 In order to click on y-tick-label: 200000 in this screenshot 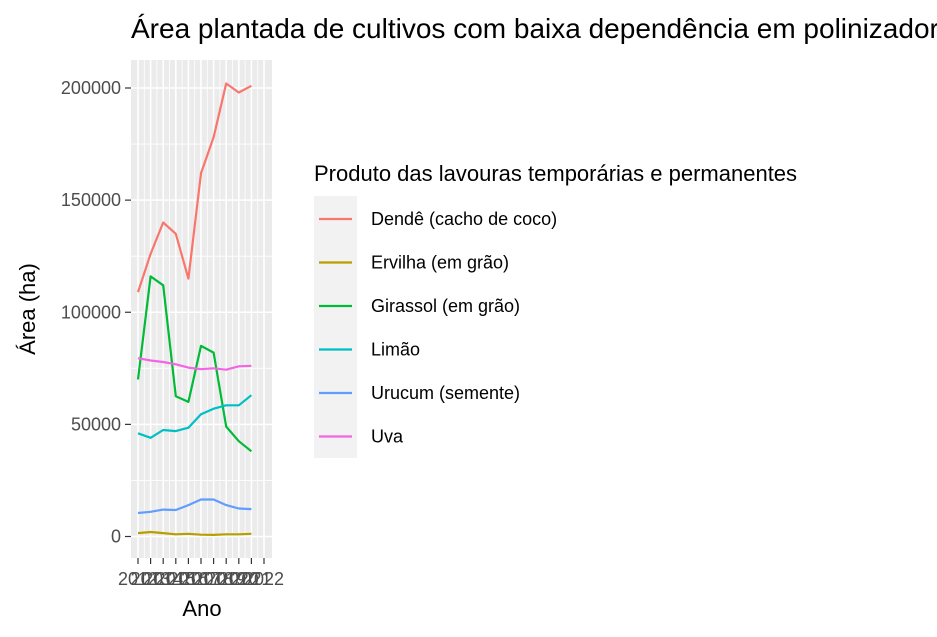, I will do `click(91, 88)`.